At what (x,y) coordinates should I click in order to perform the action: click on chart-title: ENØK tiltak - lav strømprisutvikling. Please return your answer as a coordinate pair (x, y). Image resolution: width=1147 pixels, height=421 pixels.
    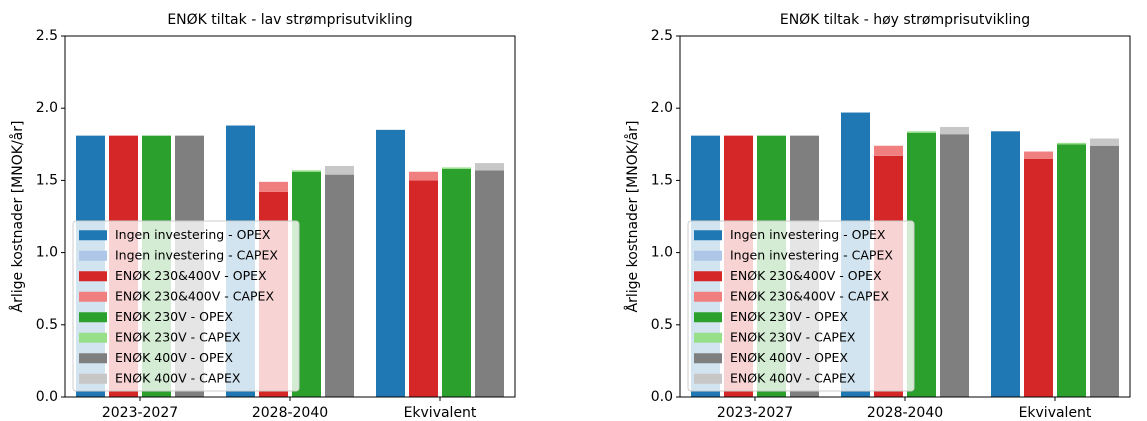
    Looking at the image, I should click on (289, 20).